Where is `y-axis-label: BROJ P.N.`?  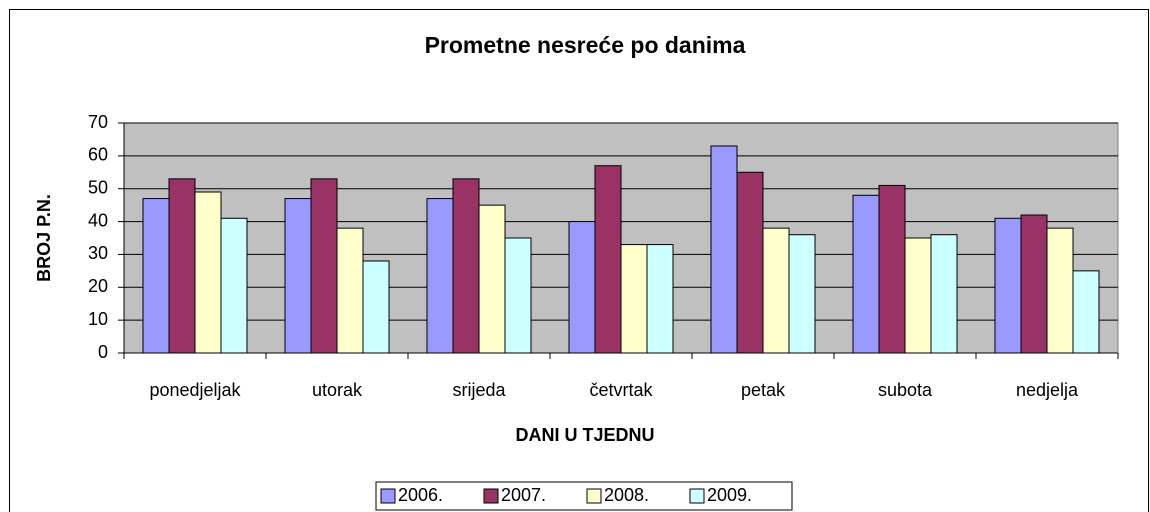 y-axis-label: BROJ P.N. is located at coordinates (44, 238).